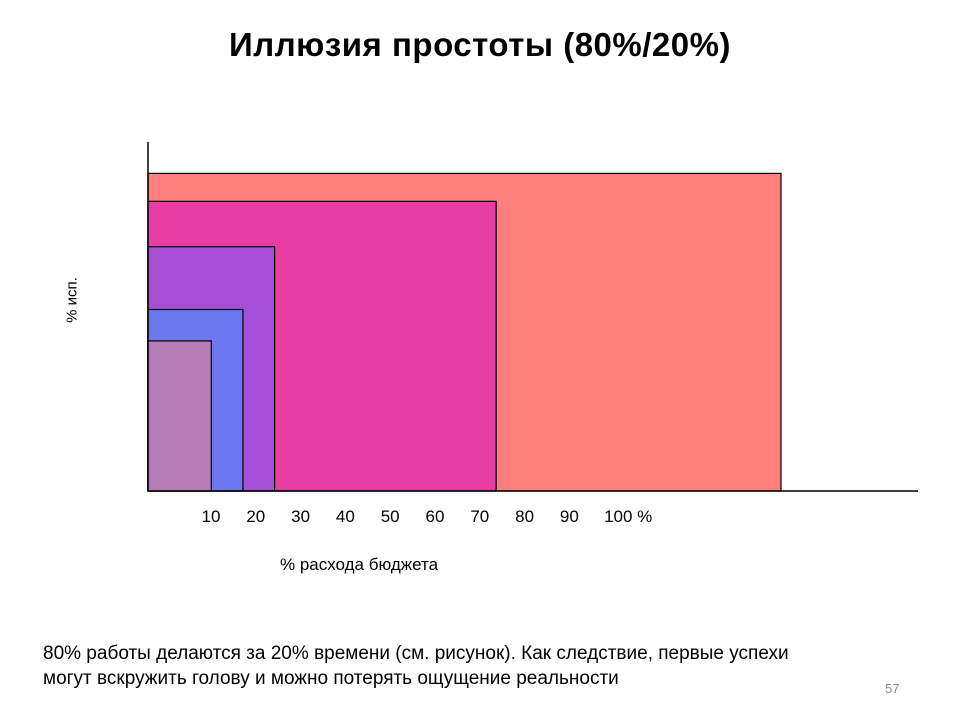  Describe the element at coordinates (628, 516) in the screenshot. I see `x-tick-label: 100 %` at that location.